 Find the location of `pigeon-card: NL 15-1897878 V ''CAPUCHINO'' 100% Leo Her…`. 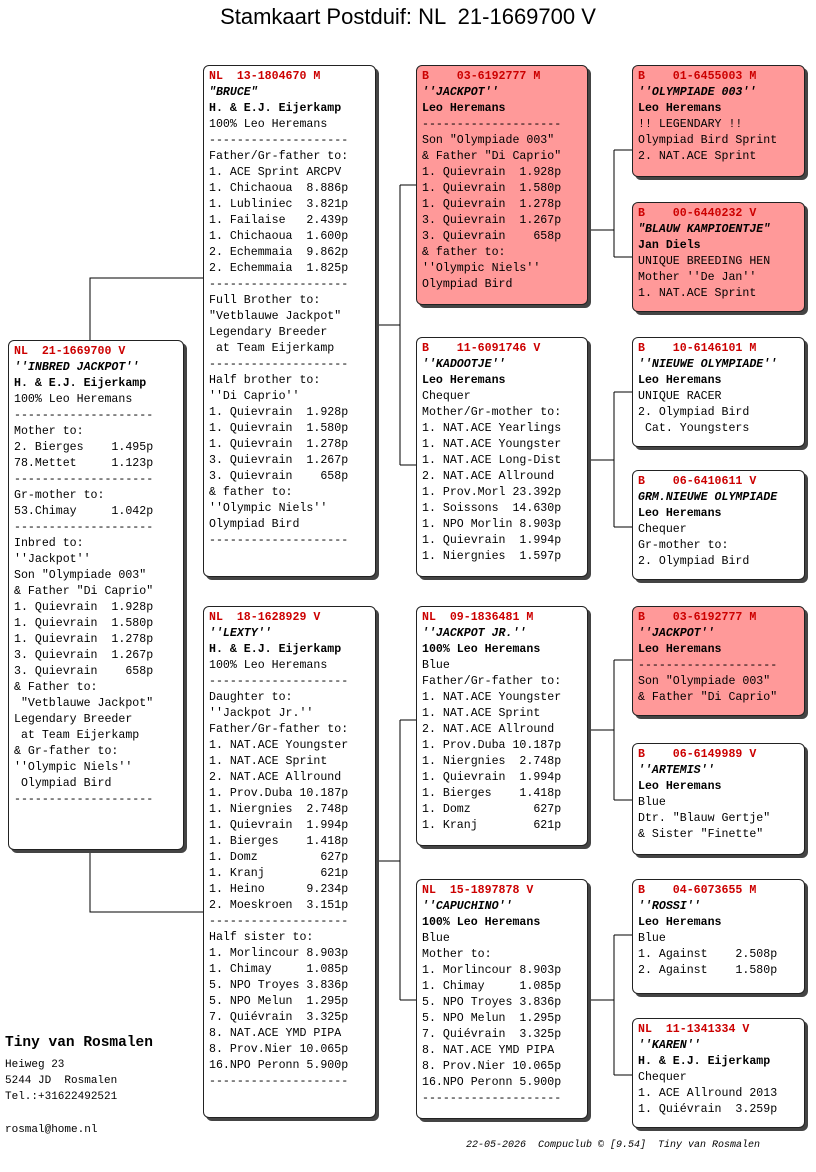

pigeon-card: NL 15-1897878 V ''CAPUCHINO'' 100% Leo Her… is located at coordinates (502, 999).